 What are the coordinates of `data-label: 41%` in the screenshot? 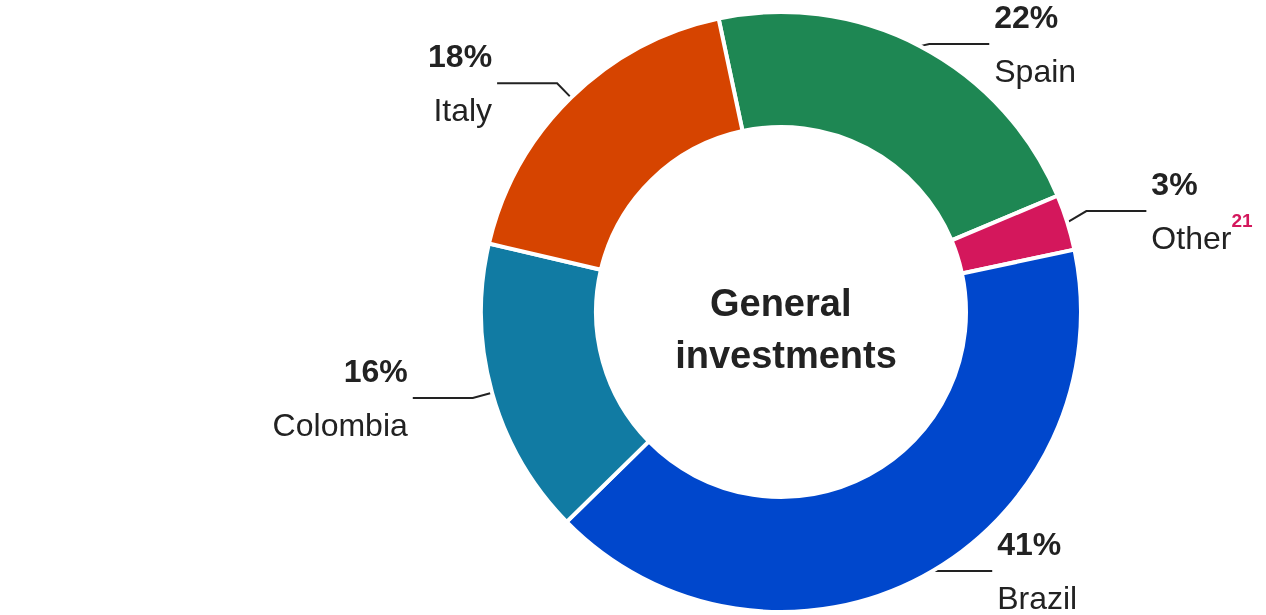 It's located at (1029, 544).